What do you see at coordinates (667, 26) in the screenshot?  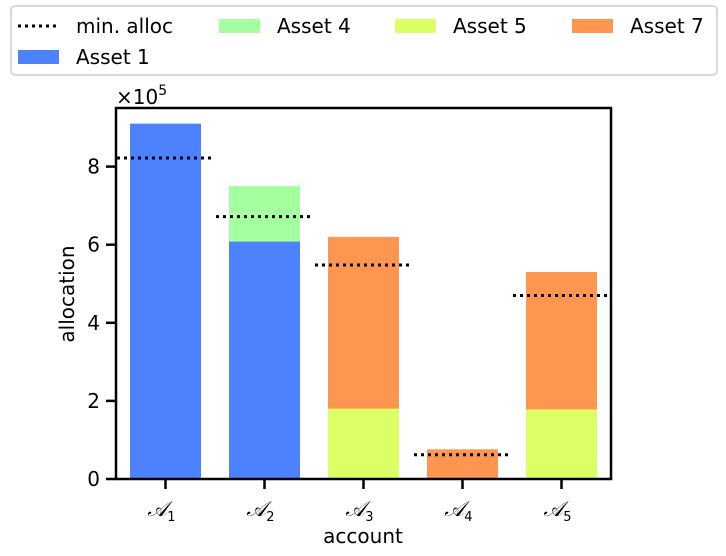 I see `legend-label: Asset 7` at bounding box center [667, 26].